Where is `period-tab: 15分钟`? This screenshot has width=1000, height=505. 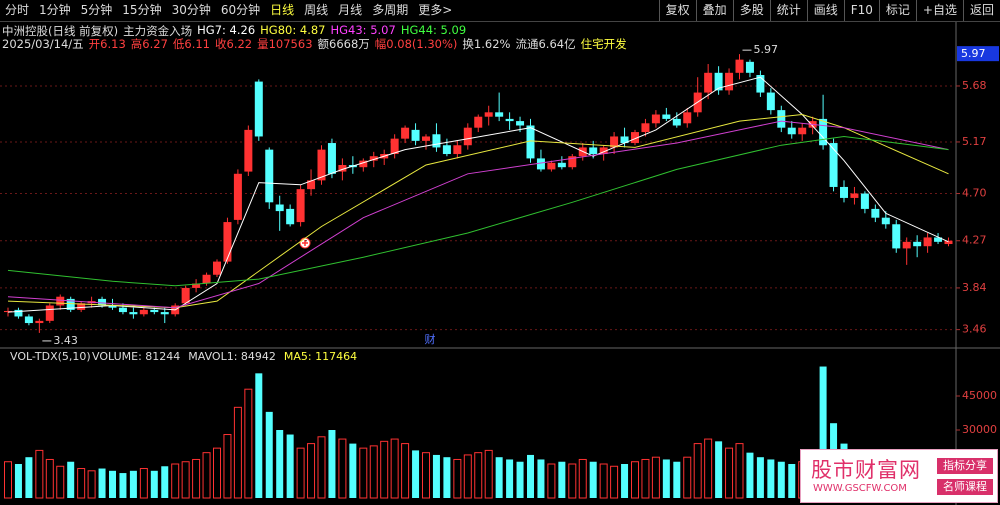 period-tab: 15分钟 is located at coordinates (142, 10).